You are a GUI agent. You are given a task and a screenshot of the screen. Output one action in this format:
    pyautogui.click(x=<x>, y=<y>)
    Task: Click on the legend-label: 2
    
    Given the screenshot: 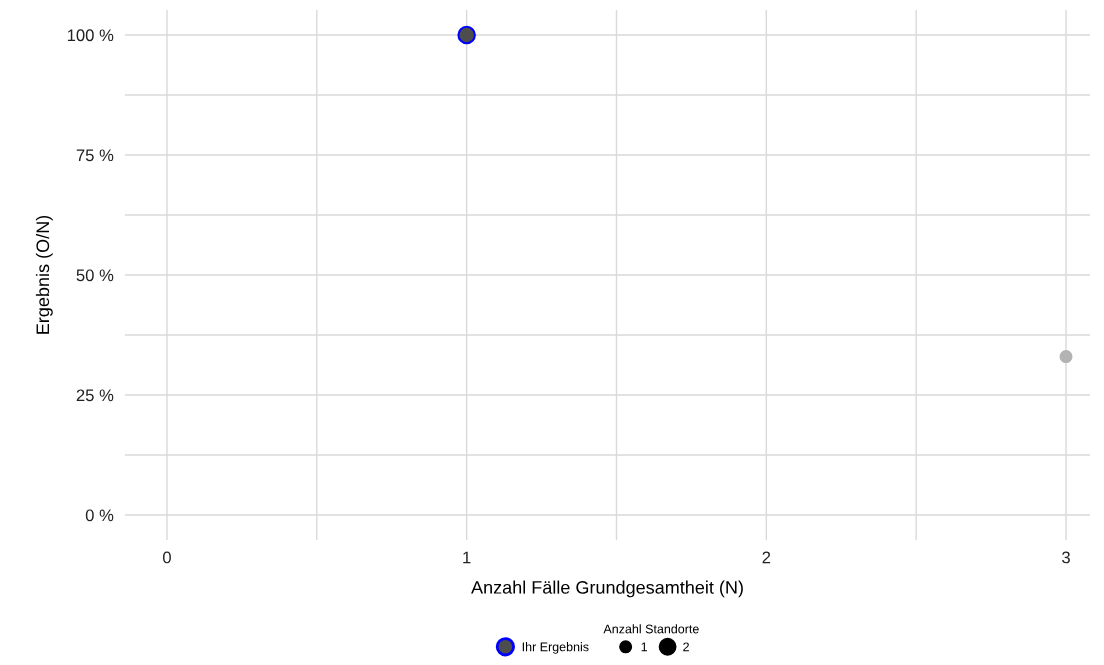 What is the action you would take?
    pyautogui.click(x=686, y=647)
    